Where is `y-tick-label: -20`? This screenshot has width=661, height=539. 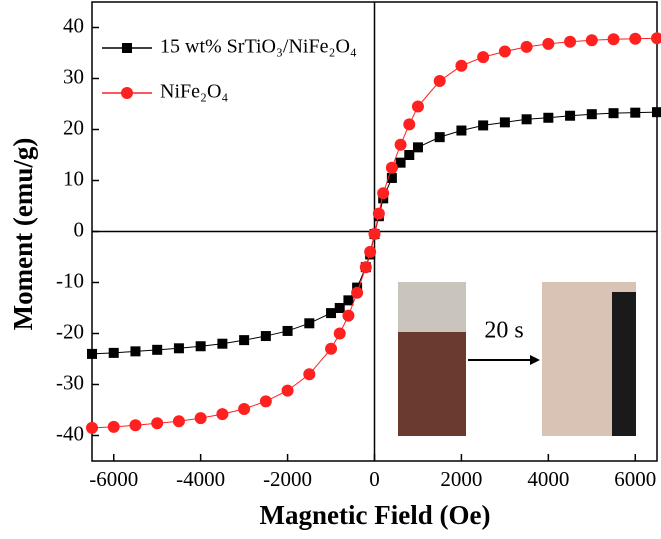 y-tick-label: -20 is located at coordinates (70, 331).